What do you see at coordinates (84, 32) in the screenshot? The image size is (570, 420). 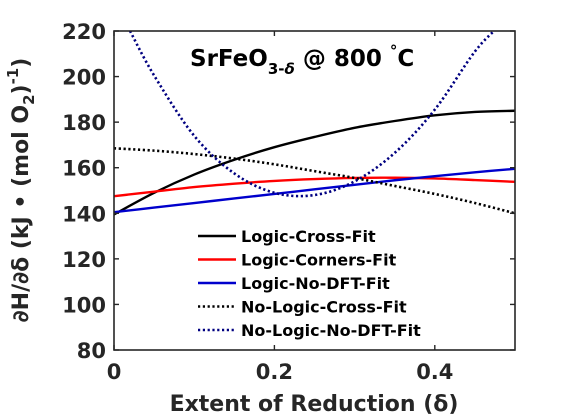 I see `y-tick-label: 220` at bounding box center [84, 32].